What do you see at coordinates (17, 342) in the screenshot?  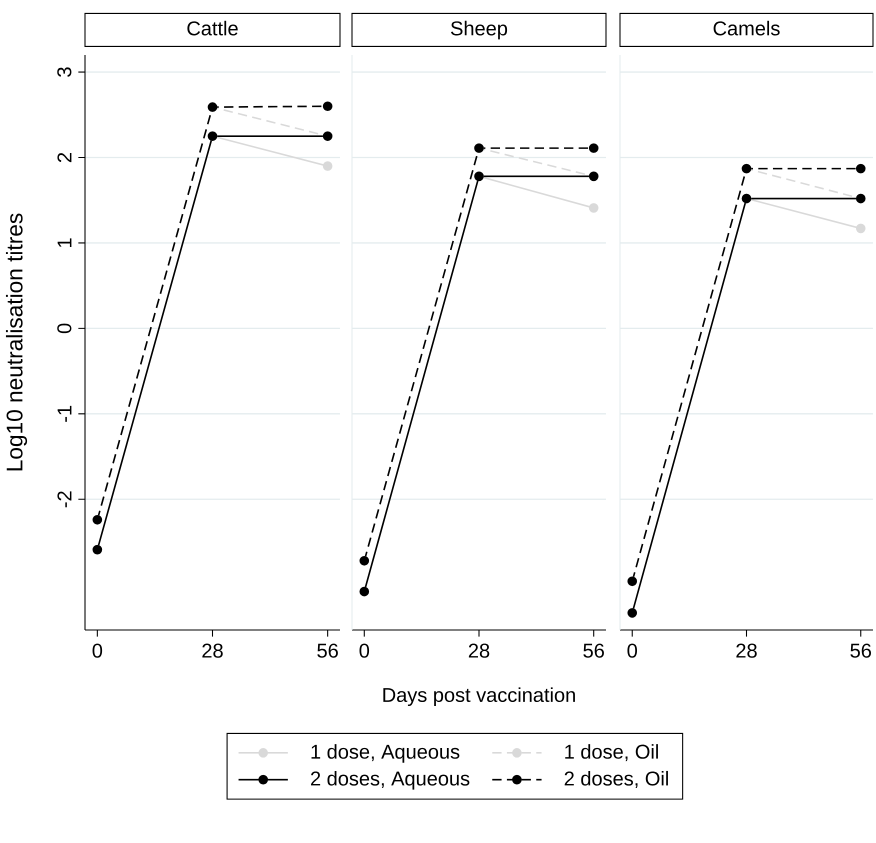 I see `y-axis-title: Log10 neutralisation titres` at bounding box center [17, 342].